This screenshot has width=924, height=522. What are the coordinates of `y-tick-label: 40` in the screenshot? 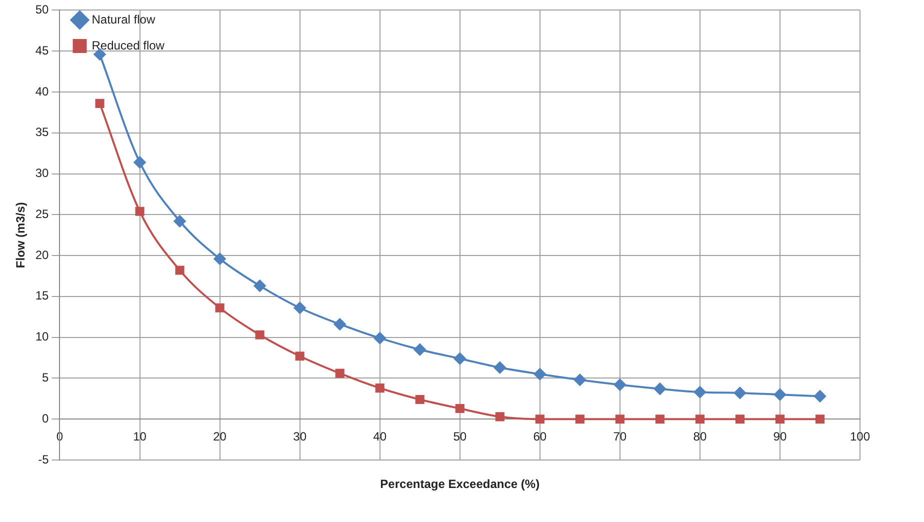 It's located at (42, 91).